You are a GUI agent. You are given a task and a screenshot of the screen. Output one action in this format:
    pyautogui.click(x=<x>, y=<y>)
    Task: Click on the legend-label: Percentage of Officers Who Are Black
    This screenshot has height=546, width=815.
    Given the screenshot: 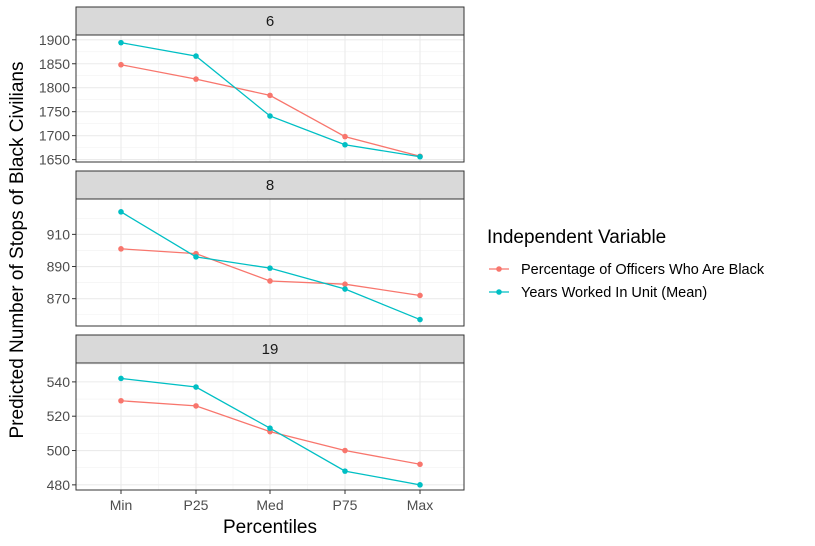 What is the action you would take?
    pyautogui.click(x=643, y=270)
    